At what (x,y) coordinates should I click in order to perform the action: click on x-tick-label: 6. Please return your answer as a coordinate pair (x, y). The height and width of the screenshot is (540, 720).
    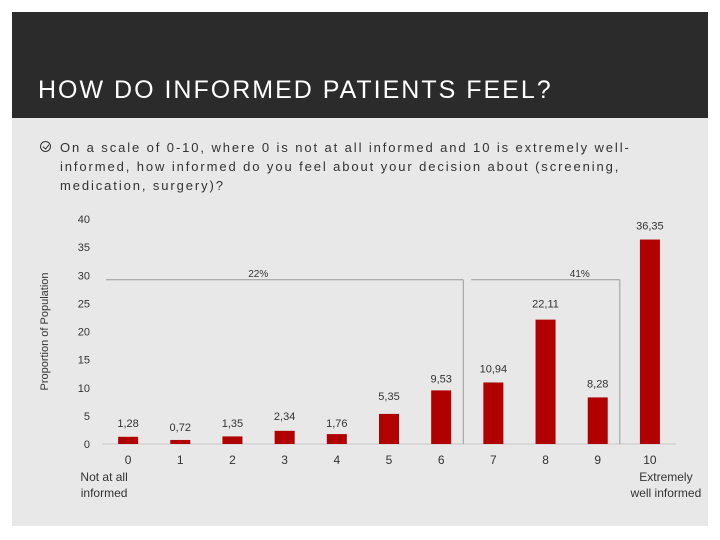
    Looking at the image, I should click on (441, 460).